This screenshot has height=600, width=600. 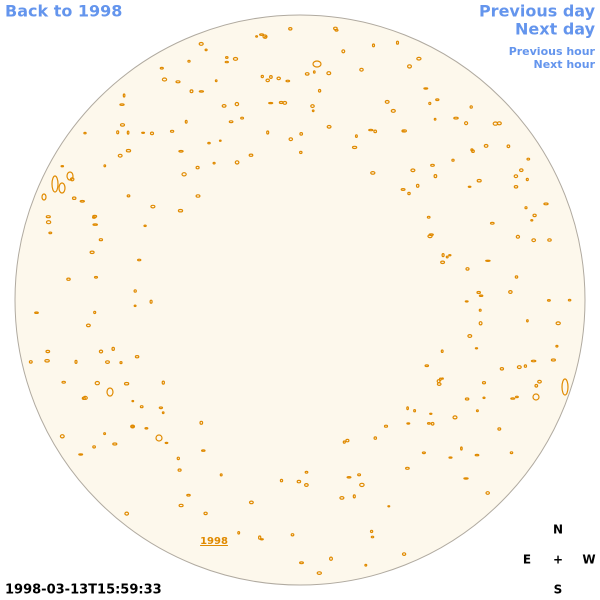 What do you see at coordinates (537, 11) in the screenshot?
I see `previous-day-link: Previous day` at bounding box center [537, 11].